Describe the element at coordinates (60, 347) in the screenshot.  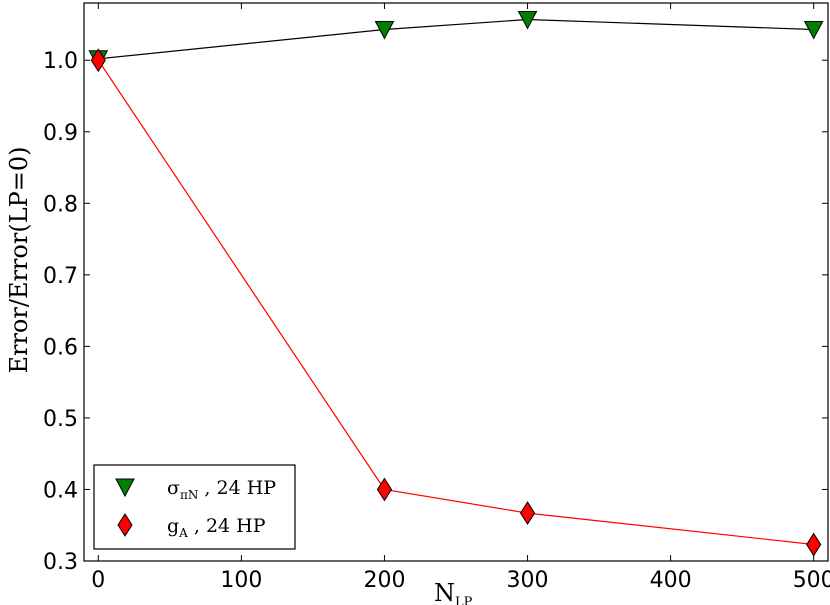
I see `y-tick-label: 0.6` at that location.